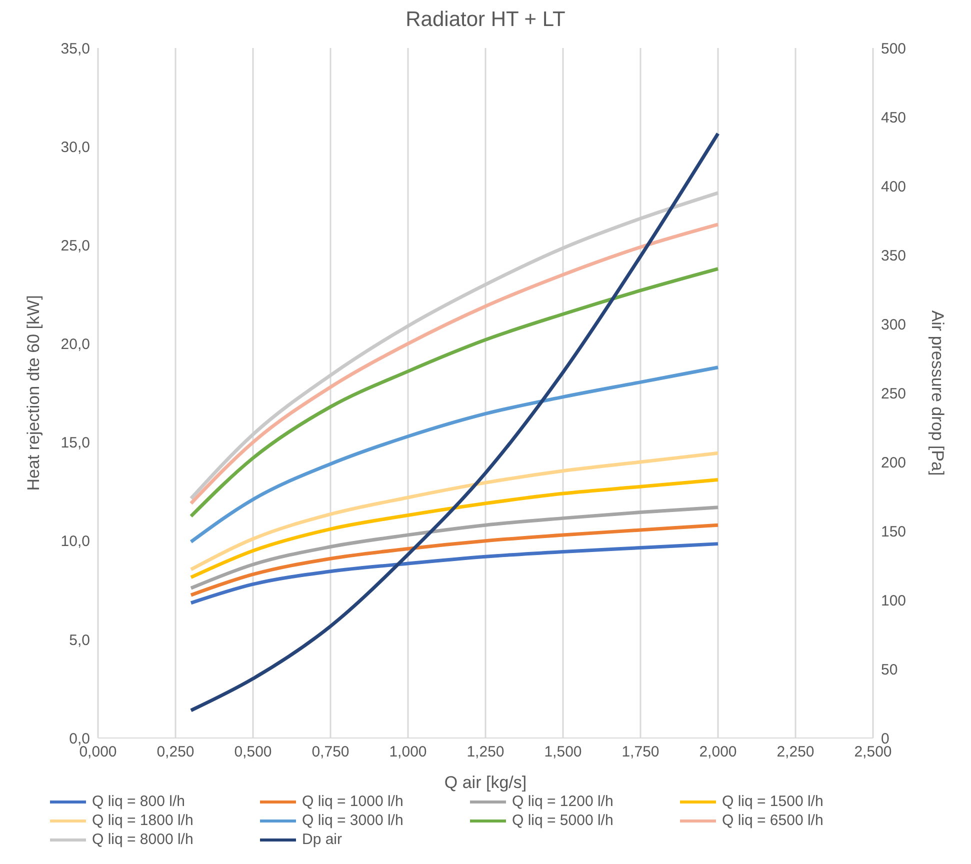 This screenshot has width=971, height=864. What do you see at coordinates (563, 801) in the screenshot?
I see `legend-label: Q liq = 1200 l/h` at bounding box center [563, 801].